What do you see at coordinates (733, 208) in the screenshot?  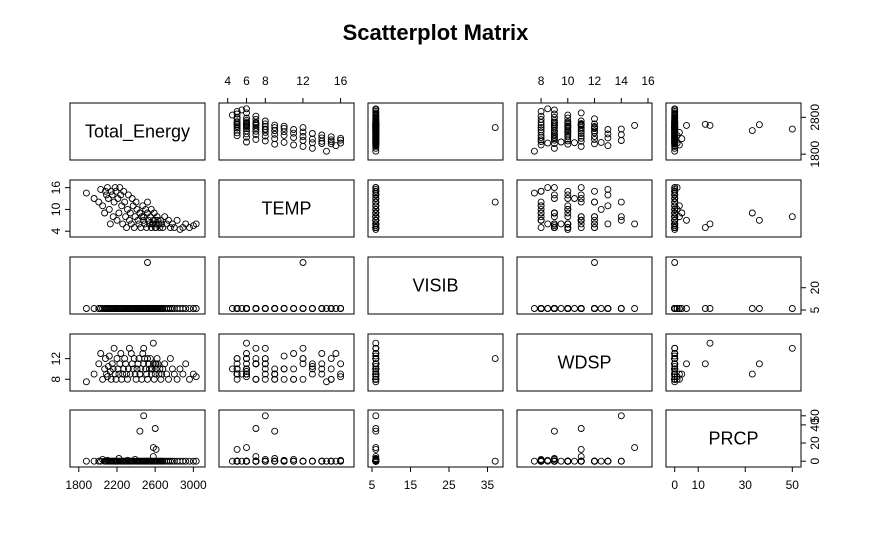 I see `panel-temp-vs-prcp` at bounding box center [733, 208].